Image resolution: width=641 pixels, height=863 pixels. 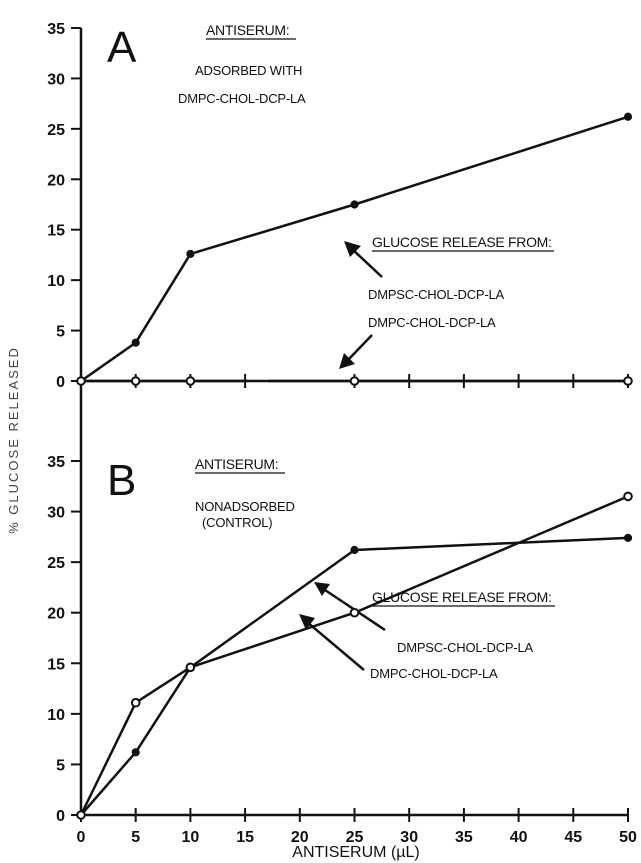 I want to click on panel-a-y-tick-label: 0, so click(x=60, y=382).